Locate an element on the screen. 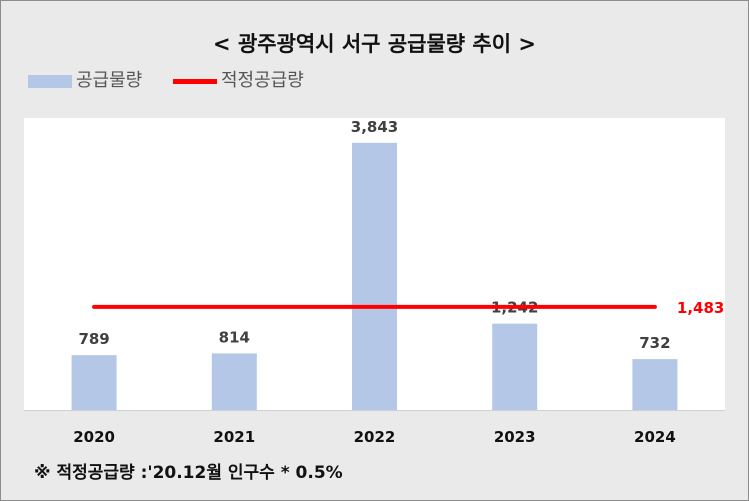  data-label-2024: 732 is located at coordinates (654, 343).